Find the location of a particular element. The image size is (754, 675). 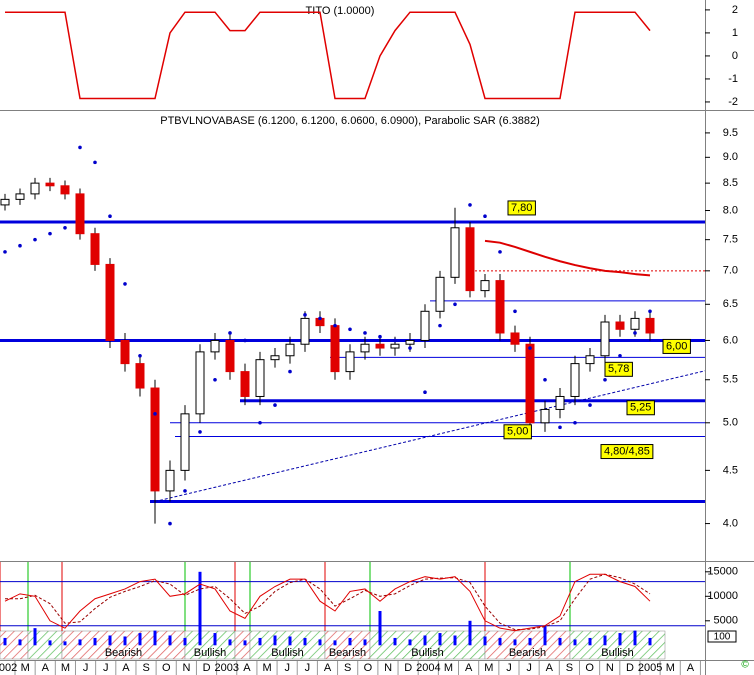

indicator-line is located at coordinates (328, 55).